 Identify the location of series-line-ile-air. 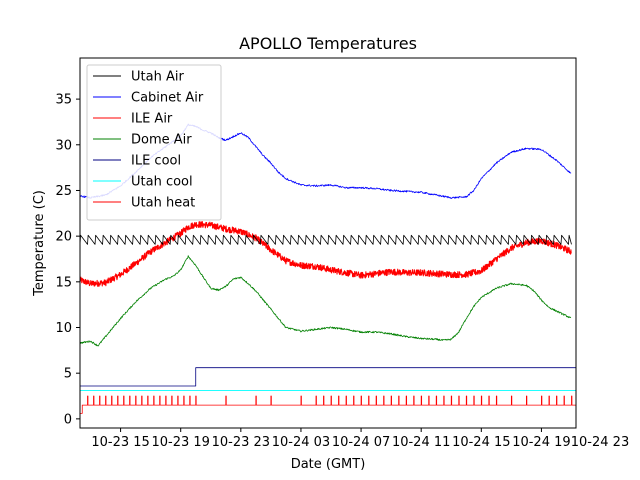
(326, 254).